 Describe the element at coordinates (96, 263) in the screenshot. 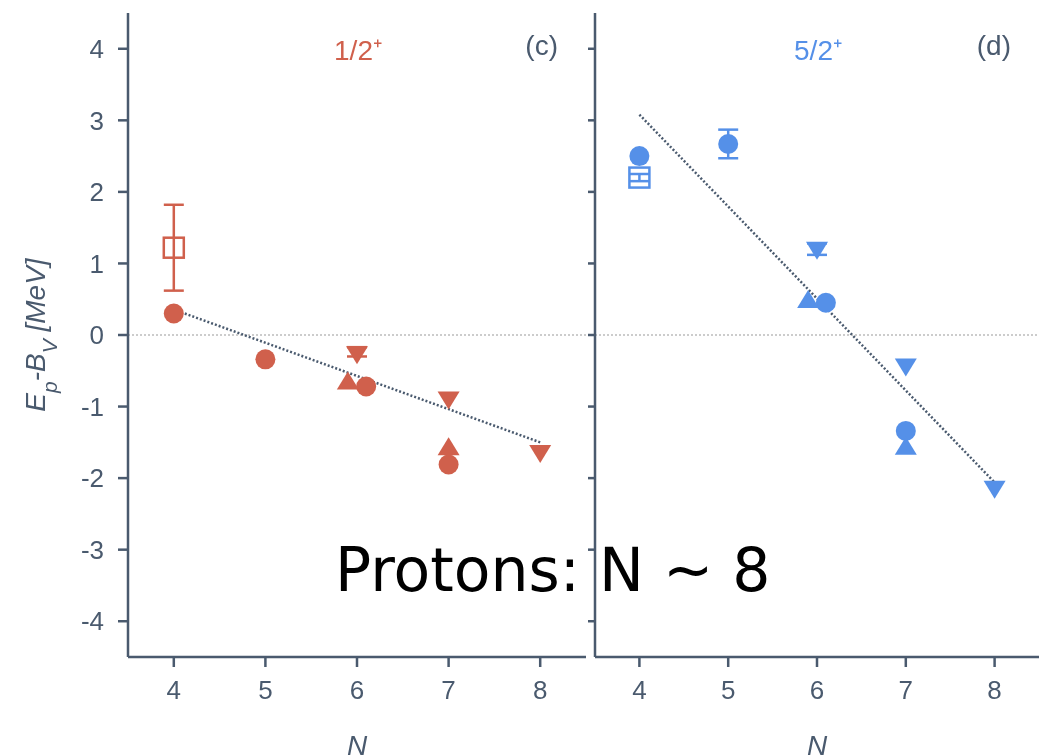

I see `y-tick-label: 1` at that location.